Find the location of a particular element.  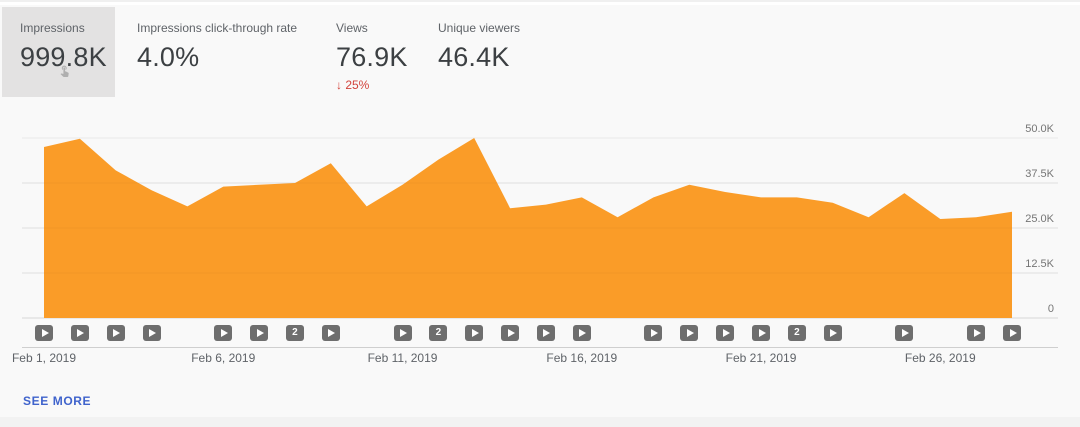

x-axis-line is located at coordinates (540, 347).